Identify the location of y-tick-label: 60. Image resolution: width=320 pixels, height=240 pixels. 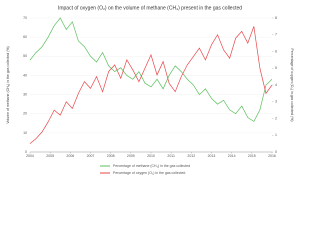
(25, 37).